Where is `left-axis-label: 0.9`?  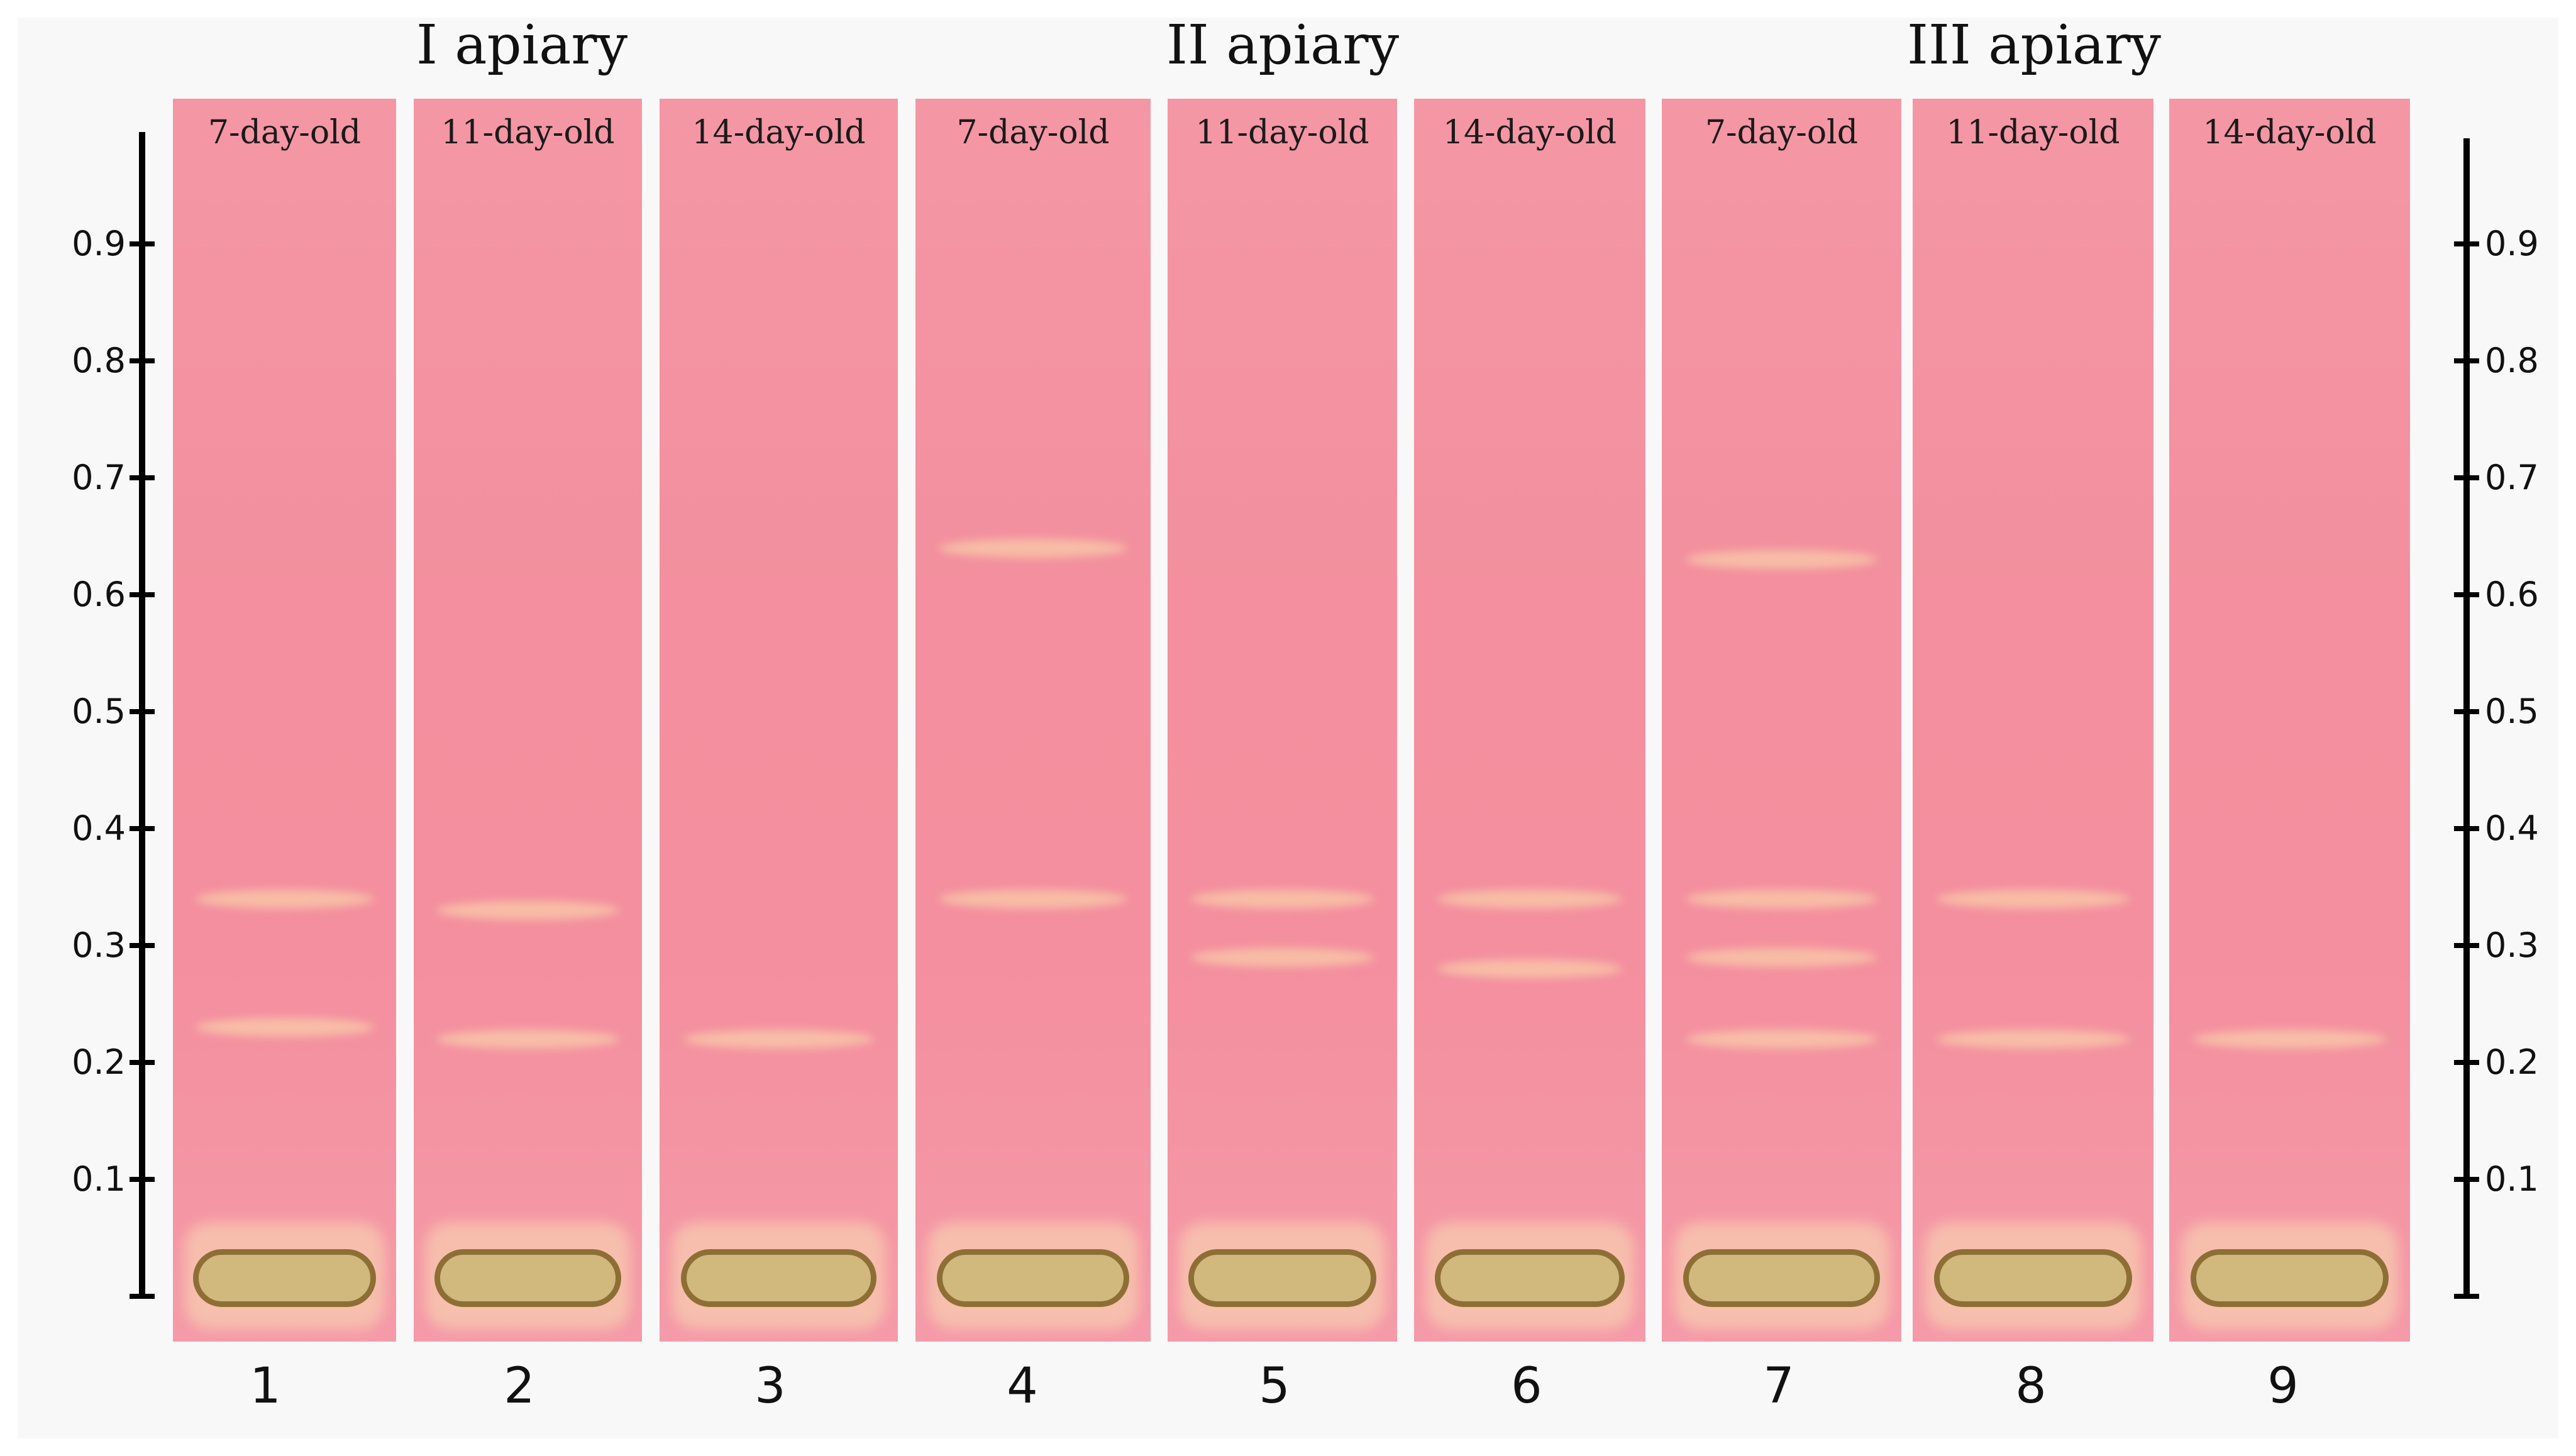
left-axis-label: 0.9 is located at coordinates (99, 243).